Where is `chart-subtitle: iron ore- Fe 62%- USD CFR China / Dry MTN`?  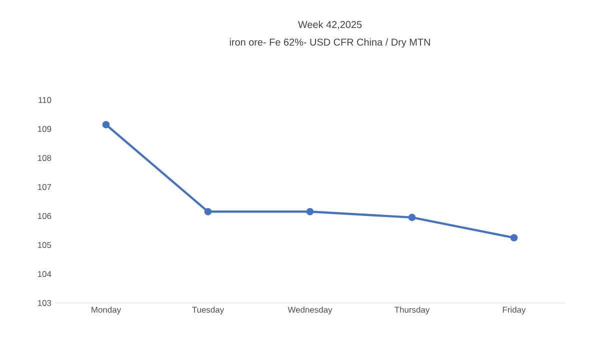
chart-subtitle: iron ore- Fe 62%- USD CFR China / Dry MTN is located at coordinates (330, 43).